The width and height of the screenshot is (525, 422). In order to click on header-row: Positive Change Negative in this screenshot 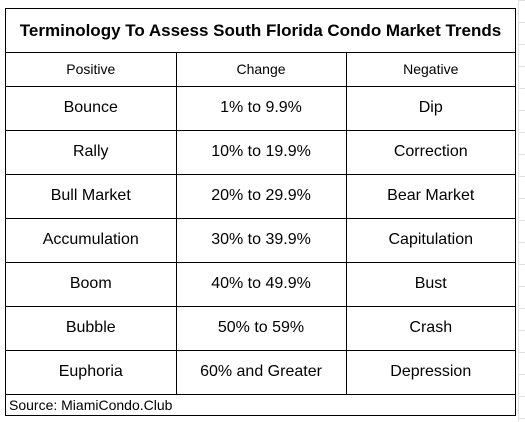, I will do `click(260, 70)`.